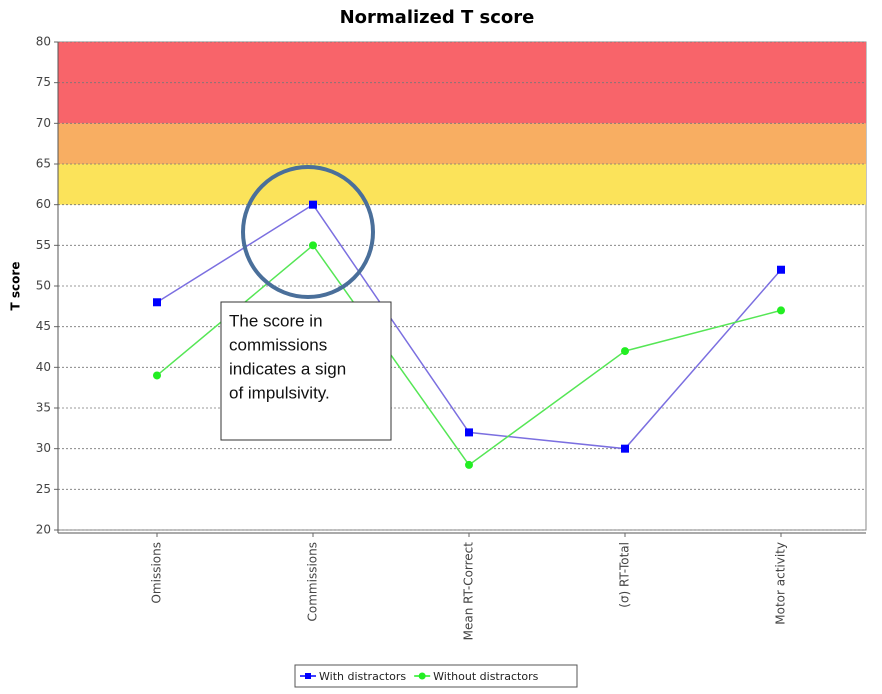 The image size is (882, 694). What do you see at coordinates (362, 676) in the screenshot?
I see `legend-label: With distractors` at bounding box center [362, 676].